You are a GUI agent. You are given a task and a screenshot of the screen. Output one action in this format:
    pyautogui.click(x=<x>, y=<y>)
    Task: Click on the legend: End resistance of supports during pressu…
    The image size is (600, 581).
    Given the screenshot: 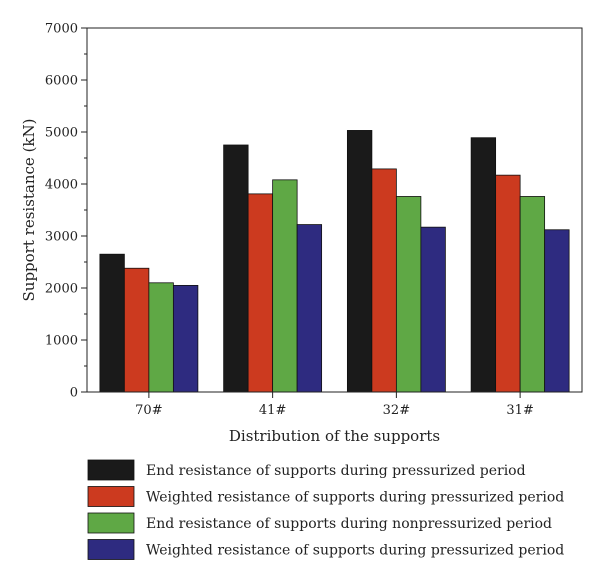 What is the action you would take?
    pyautogui.click(x=325, y=509)
    